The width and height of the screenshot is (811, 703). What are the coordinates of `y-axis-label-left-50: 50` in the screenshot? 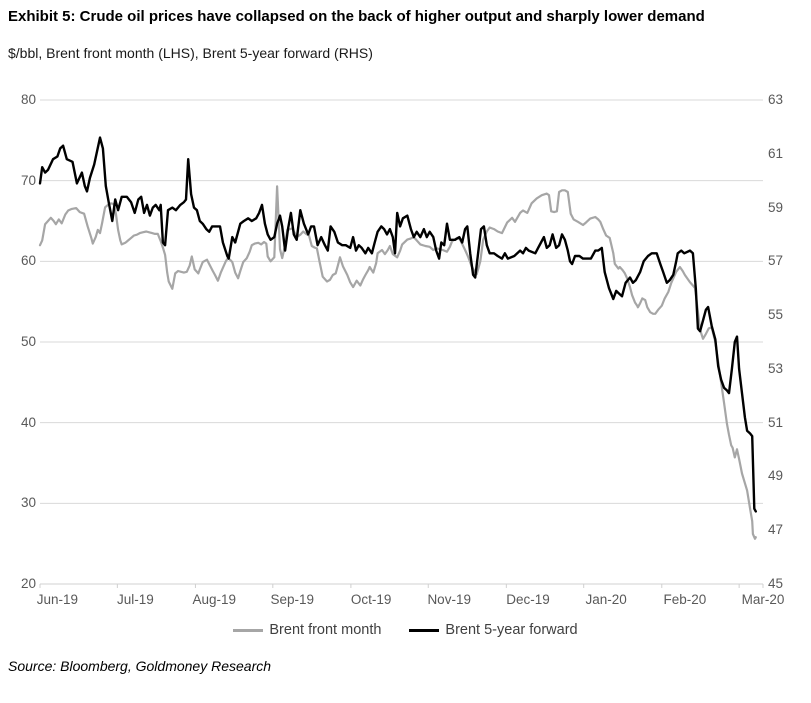 It's located at (28, 341).